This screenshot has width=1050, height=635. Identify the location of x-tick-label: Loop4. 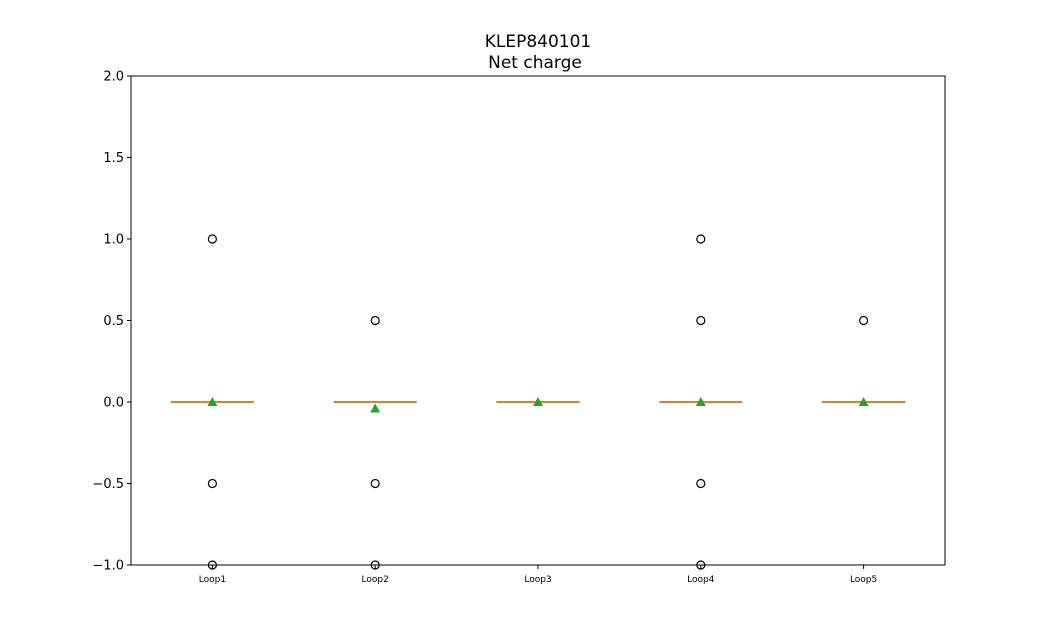
(701, 580).